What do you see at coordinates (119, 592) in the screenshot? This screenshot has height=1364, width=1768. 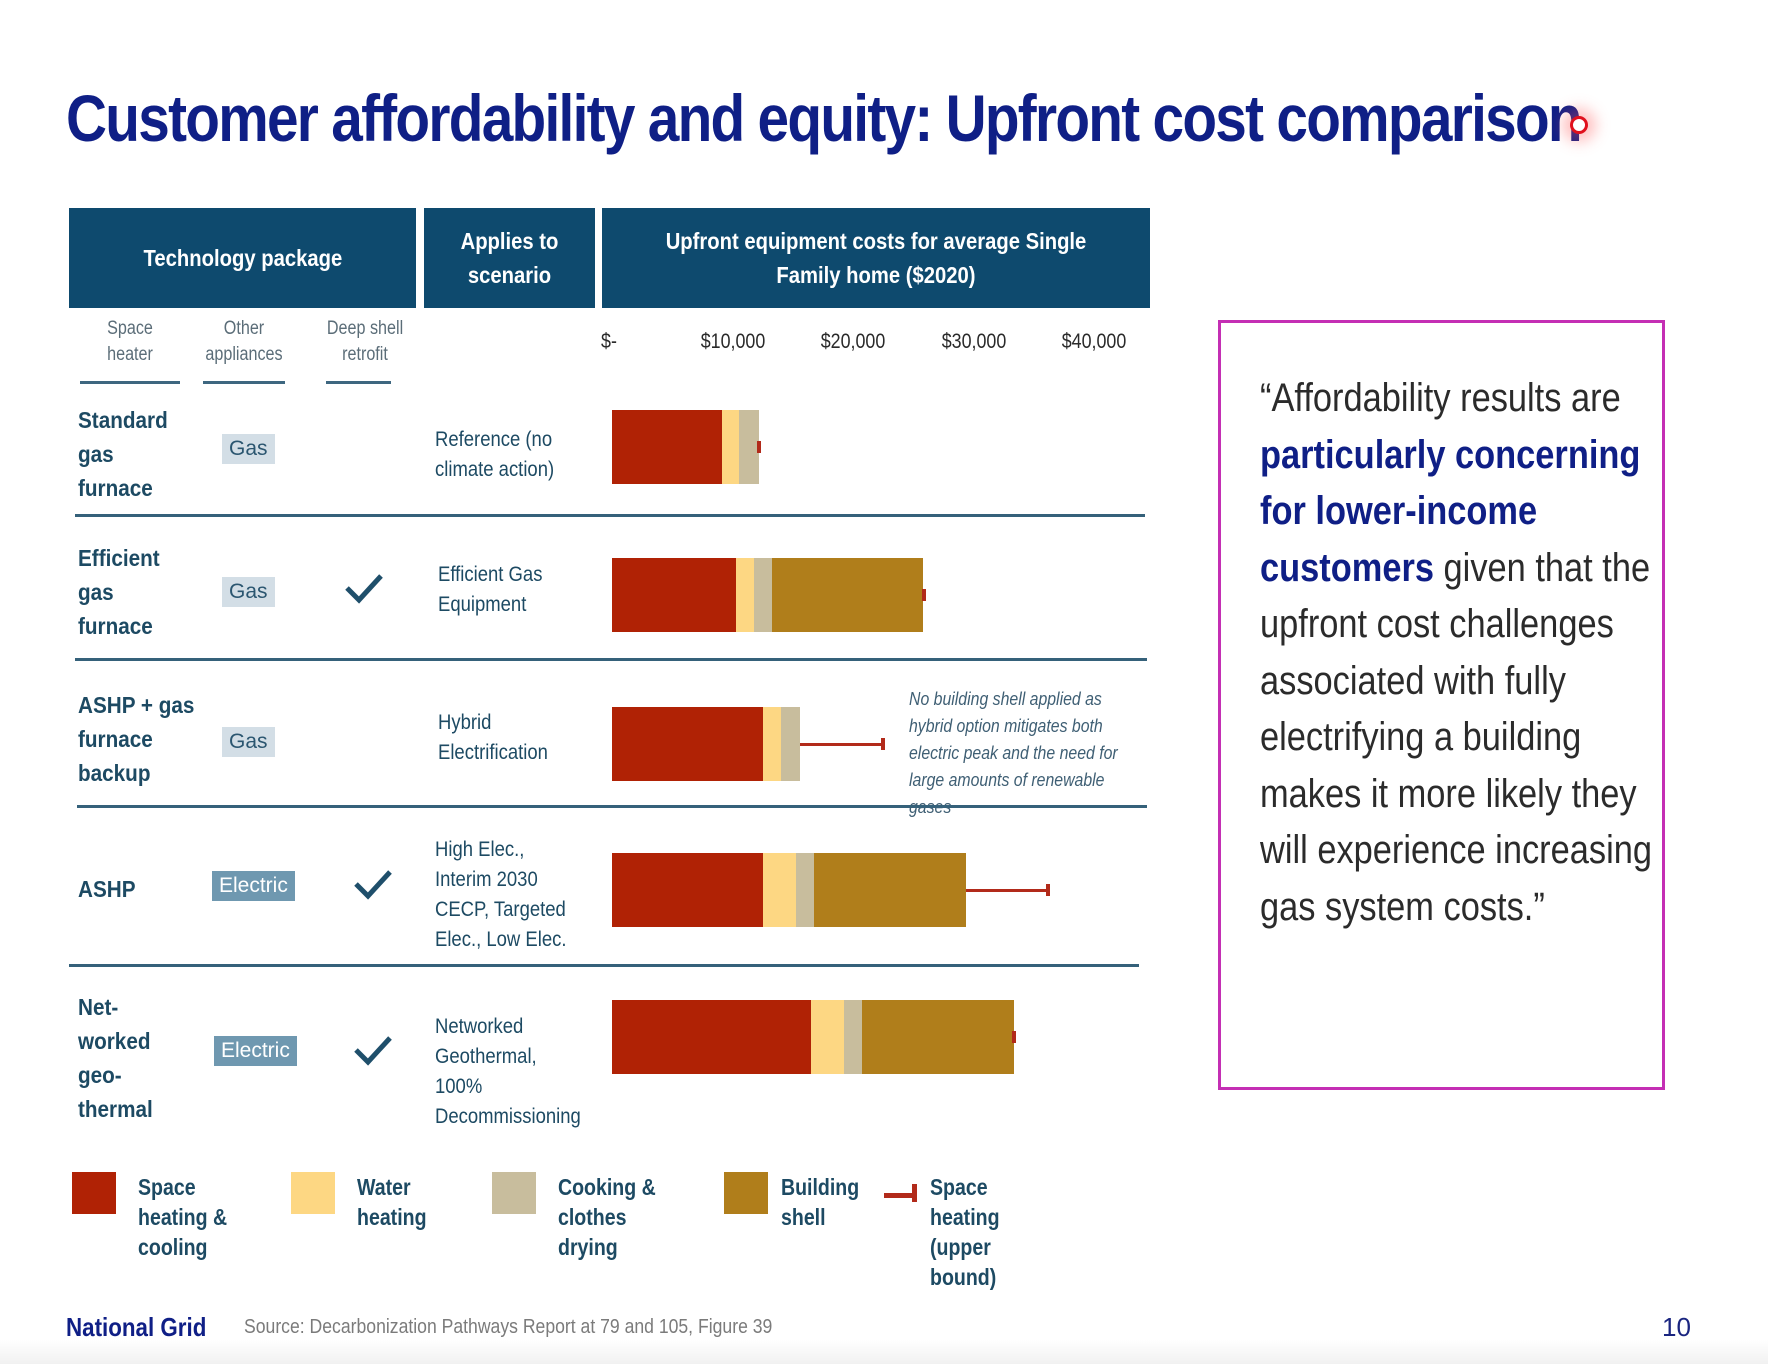 I see `row-label-text: Efficient gas furnace` at bounding box center [119, 592].